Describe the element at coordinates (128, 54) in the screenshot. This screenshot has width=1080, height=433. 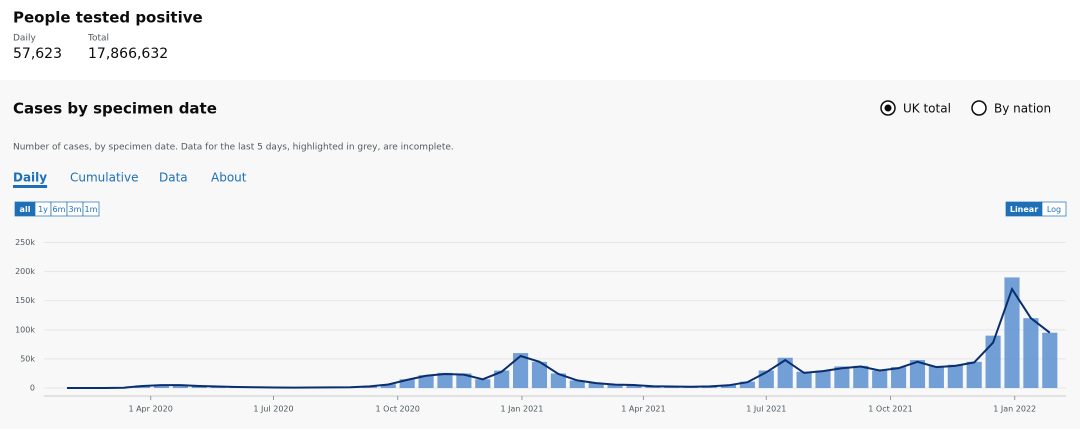
I see `total-value: 17,866,632` at that location.